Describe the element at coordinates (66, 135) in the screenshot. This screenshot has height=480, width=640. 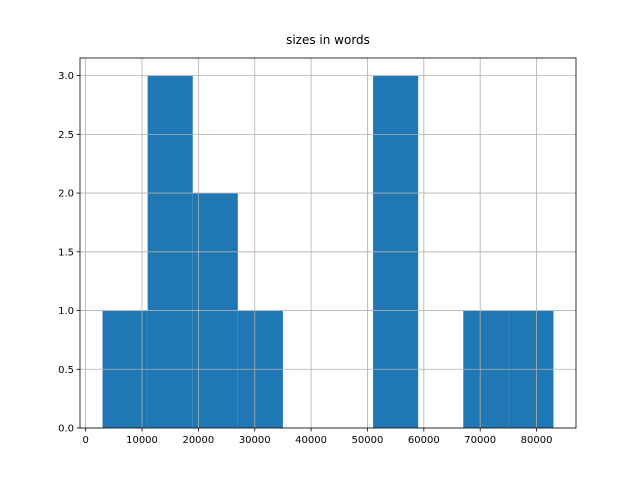
I see `y-tick-label: 2.5` at that location.